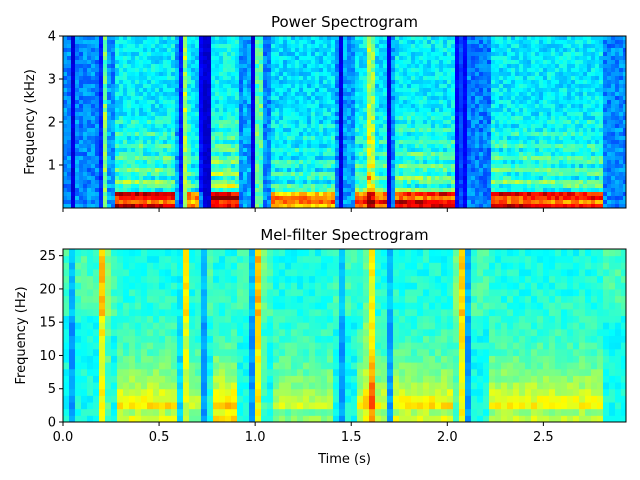 The width and height of the screenshot is (640, 480). What do you see at coordinates (344, 22) in the screenshot?
I see `power-spectrogram-title: Power Spectrogram` at bounding box center [344, 22].